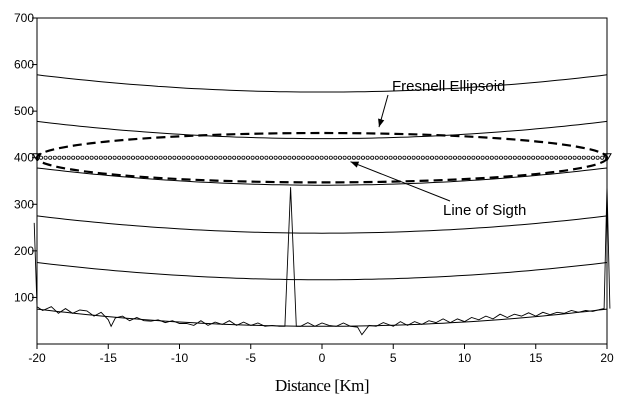  Describe the element at coordinates (355, 164) in the screenshot. I see `los-arrow-head` at that location.